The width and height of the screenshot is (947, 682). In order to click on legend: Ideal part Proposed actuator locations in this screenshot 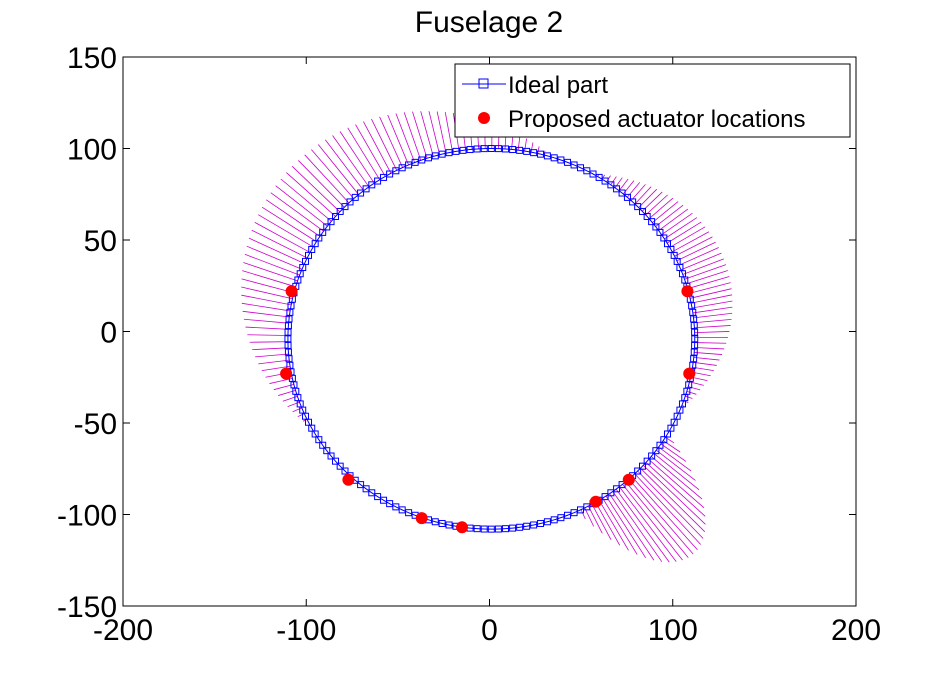, I will do `click(652, 100)`.